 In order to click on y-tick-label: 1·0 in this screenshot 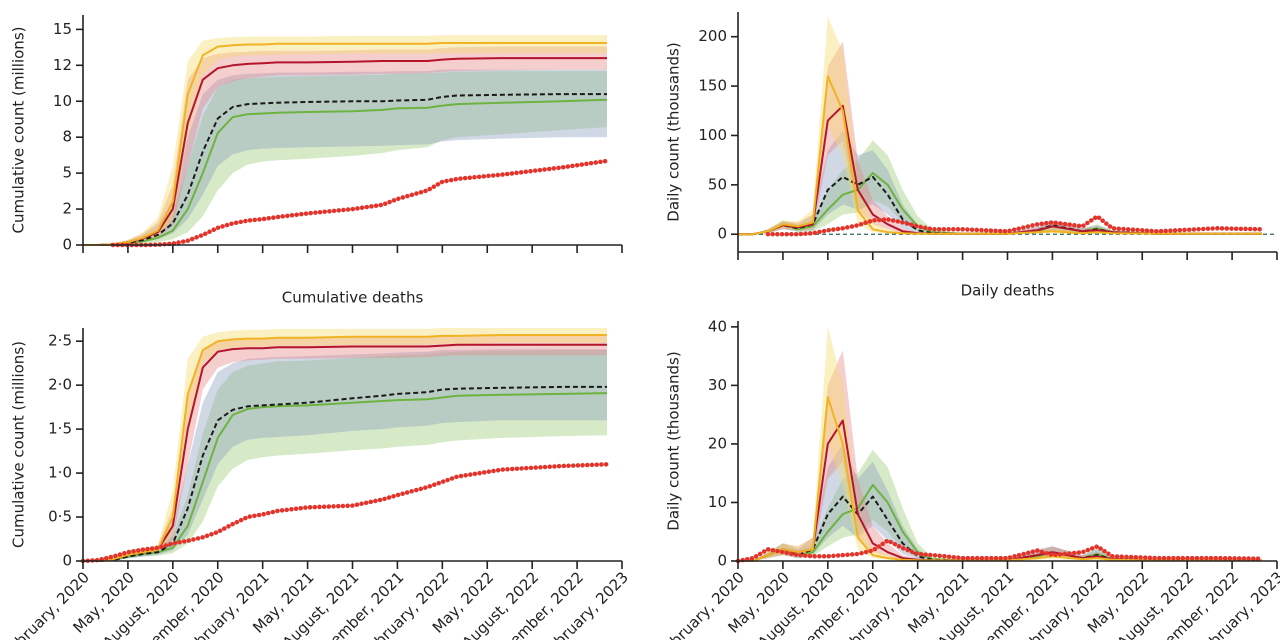, I will do `click(60, 473)`.